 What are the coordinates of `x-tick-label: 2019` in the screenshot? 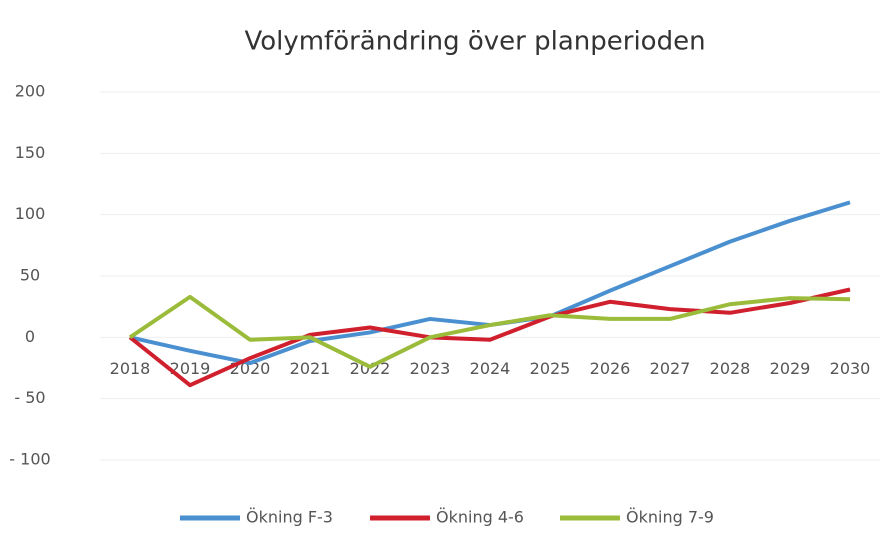 It's located at (190, 368).